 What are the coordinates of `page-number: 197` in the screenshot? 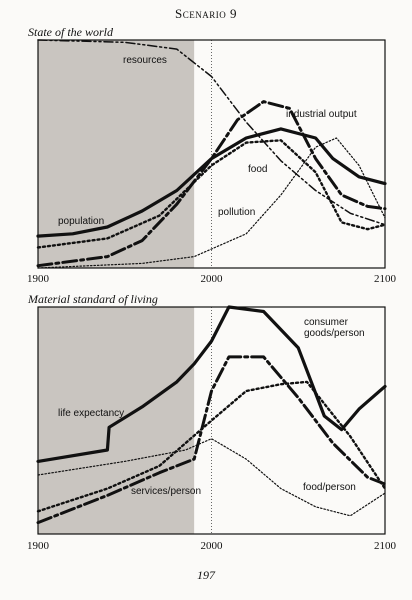 It's located at (206, 575).